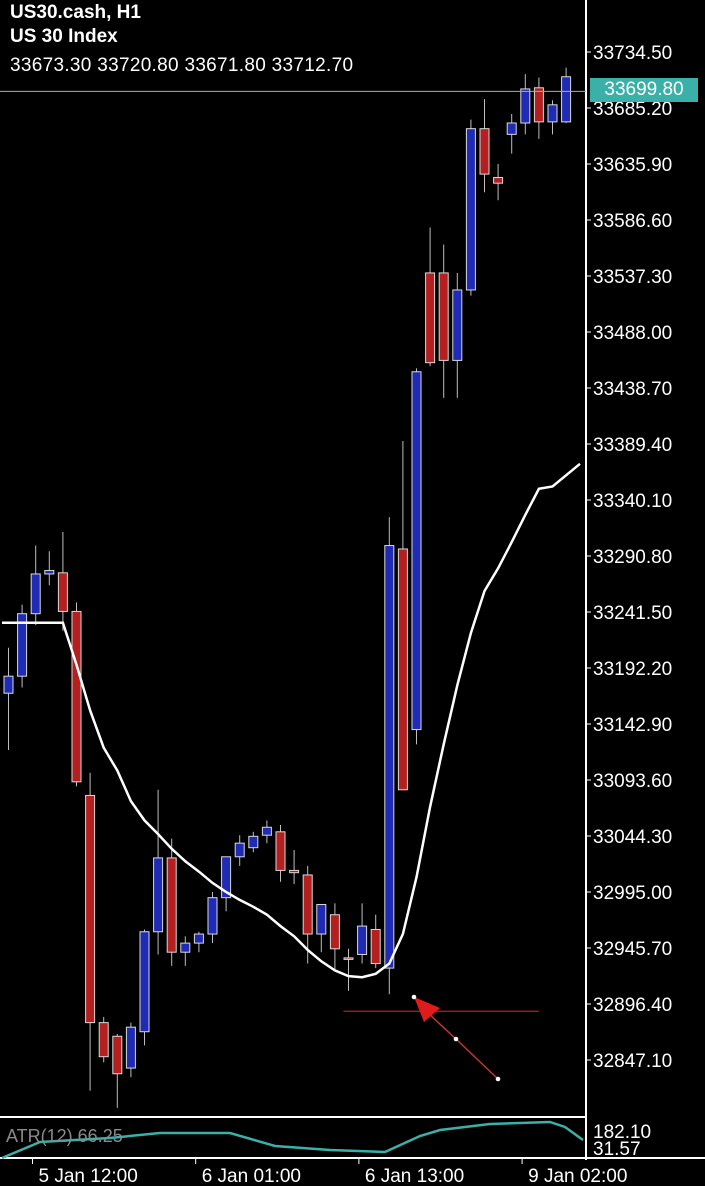 This screenshot has width=705, height=1186. Describe the element at coordinates (632, 53) in the screenshot. I see `price-tick-label: 33734.50` at that location.